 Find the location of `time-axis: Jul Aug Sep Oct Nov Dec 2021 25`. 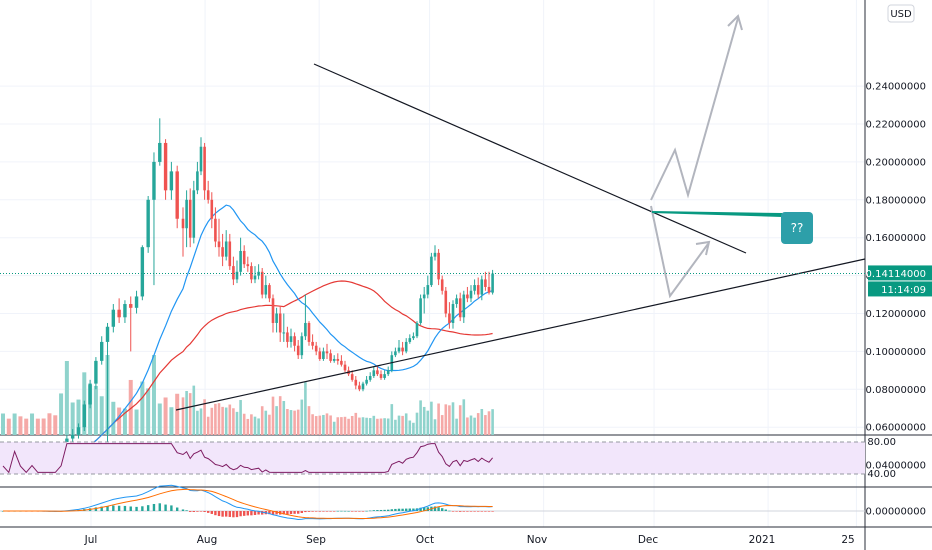

time-axis: Jul Aug Sep Oct Nov Dec 2021 25 is located at coordinates (469, 540).